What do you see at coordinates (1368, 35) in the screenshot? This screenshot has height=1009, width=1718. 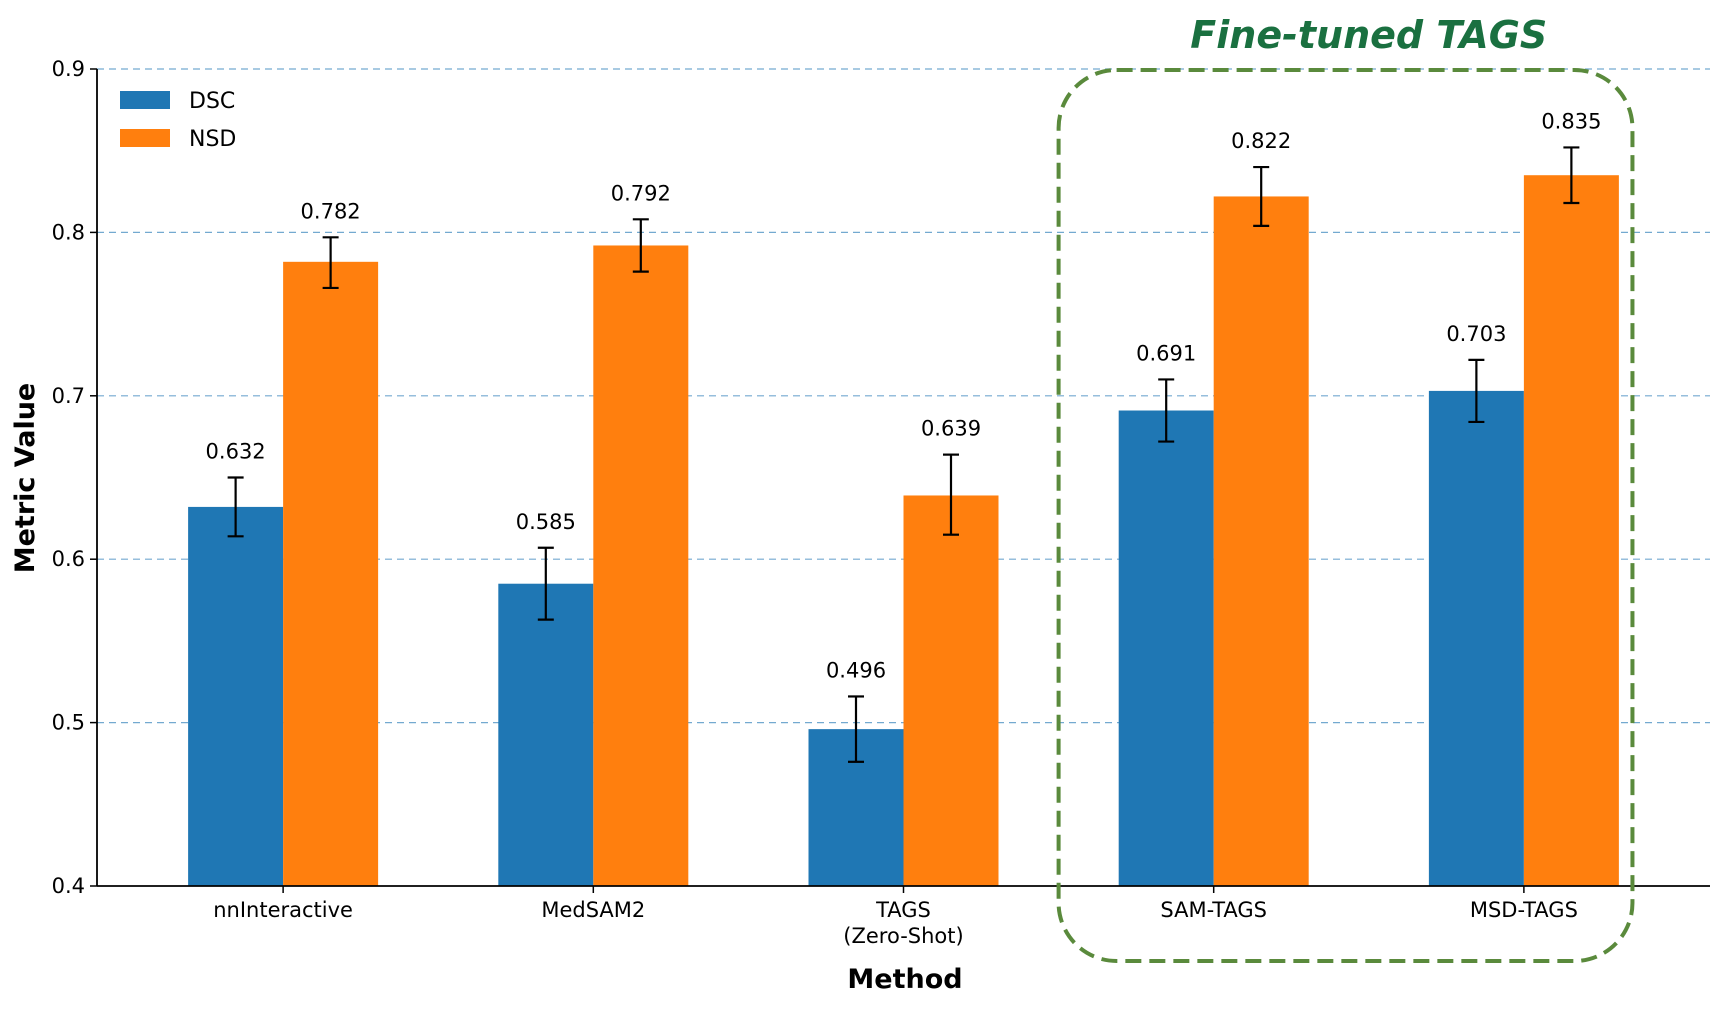 I see `callout-title: Fine-tuned TAGS` at bounding box center [1368, 35].